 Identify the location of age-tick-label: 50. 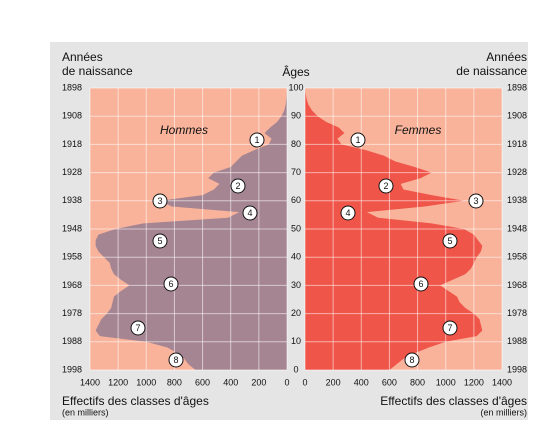
(296, 228).